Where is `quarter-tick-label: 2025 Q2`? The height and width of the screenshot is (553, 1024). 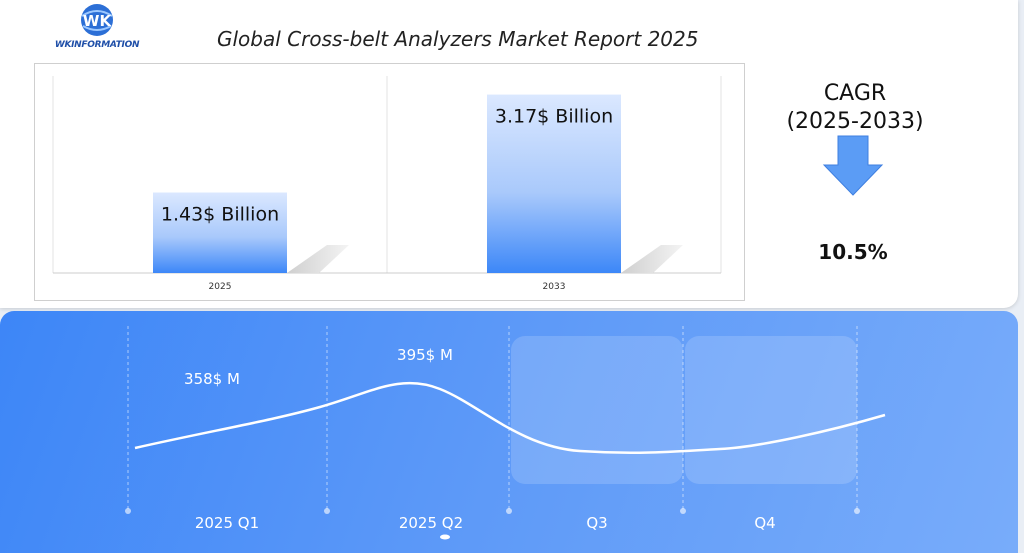
quarter-tick-label: 2025 Q2 is located at coordinates (431, 523).